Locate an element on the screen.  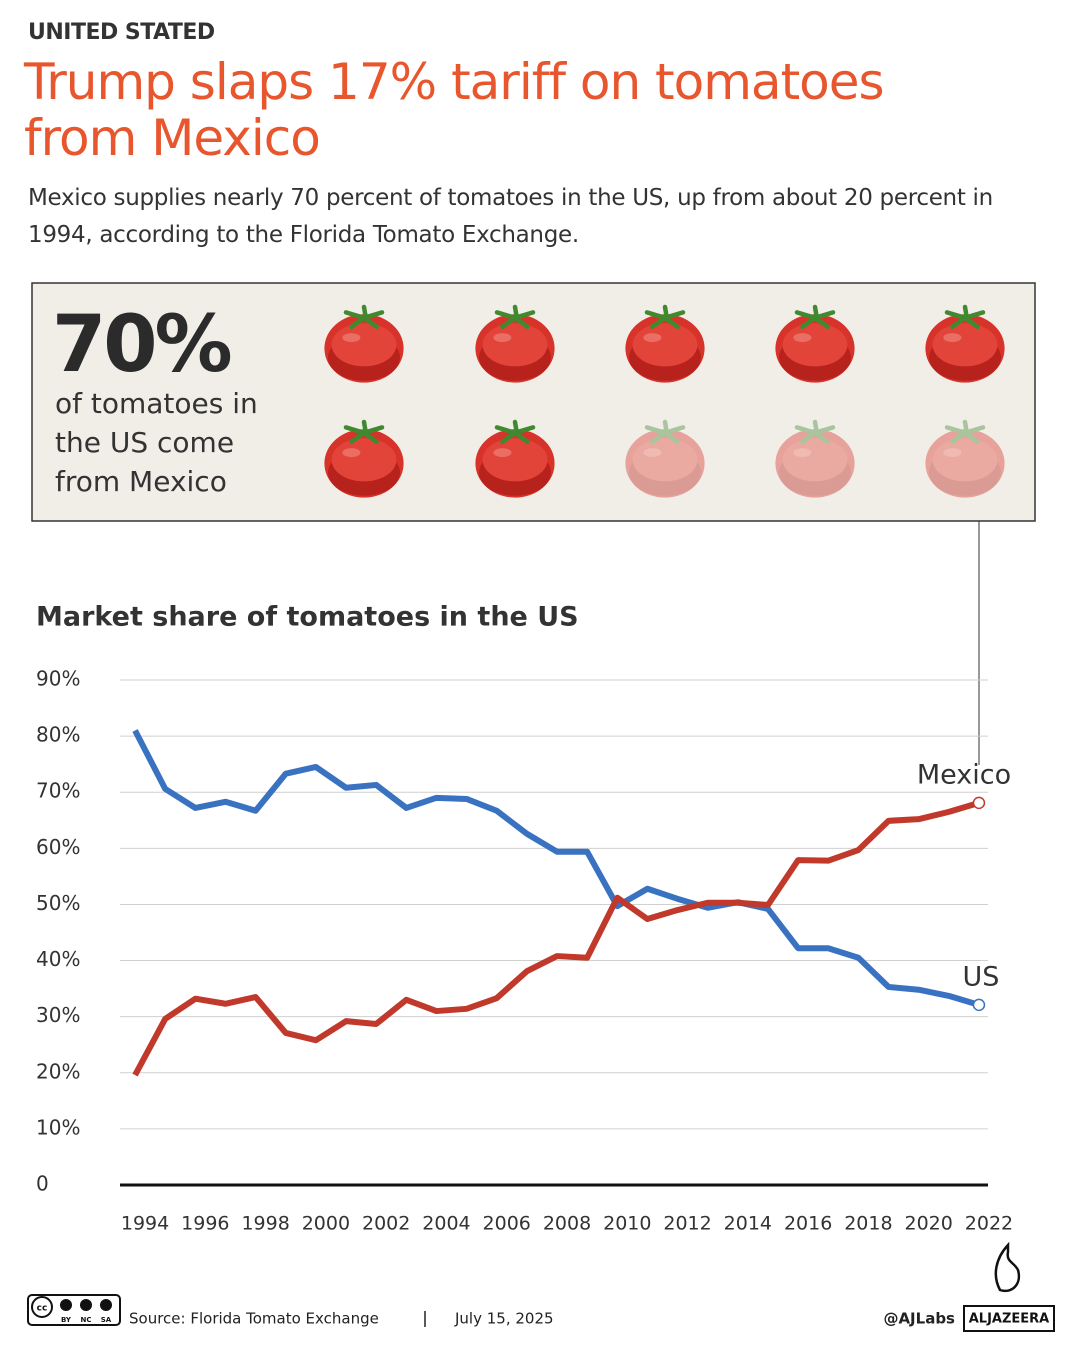
cc-text: cc is located at coordinates (42, 1309).